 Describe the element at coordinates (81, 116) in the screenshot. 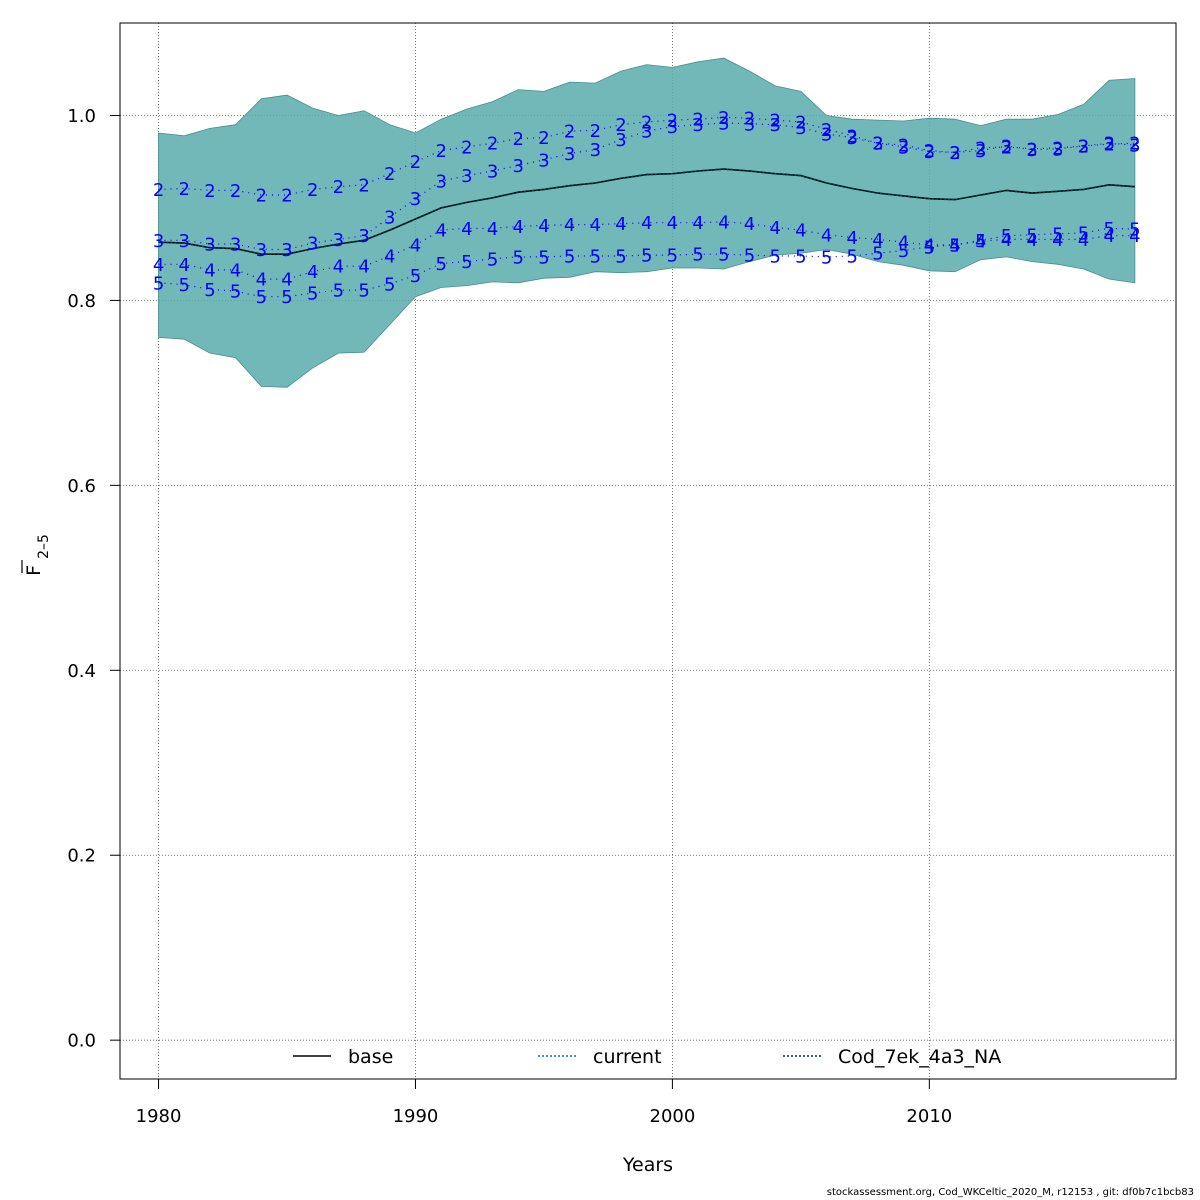

I see `y-tick-label: 1.0` at that location.